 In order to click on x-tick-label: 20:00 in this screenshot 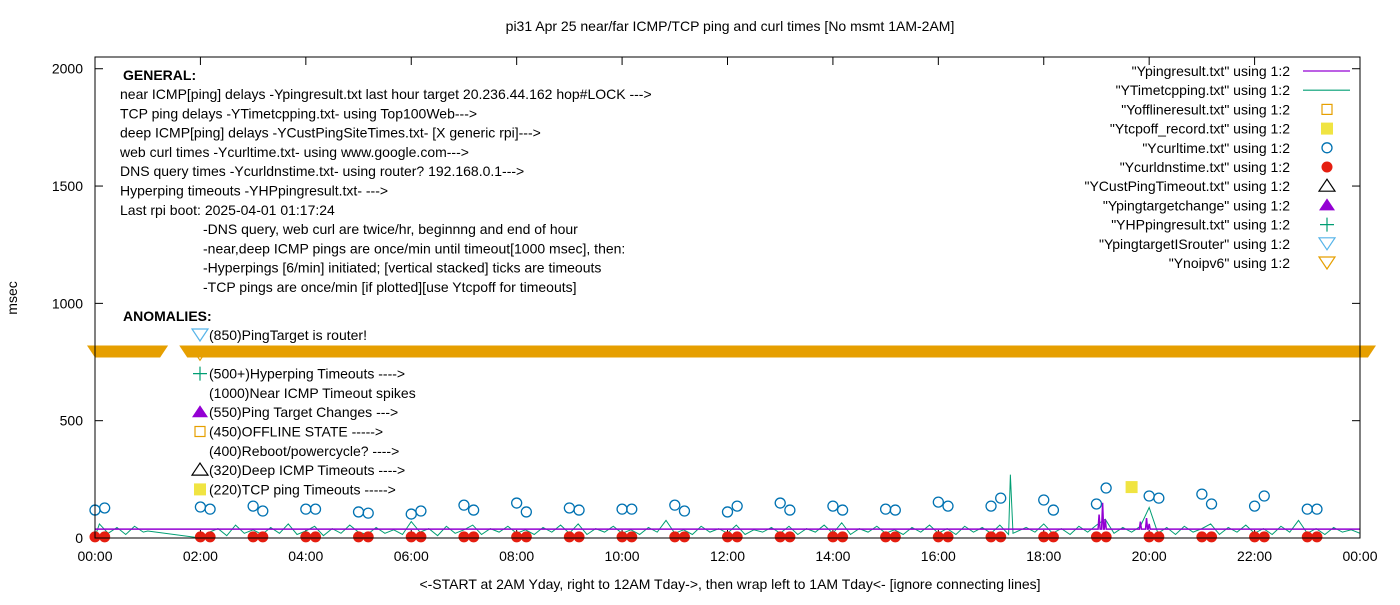, I will do `click(1149, 556)`.